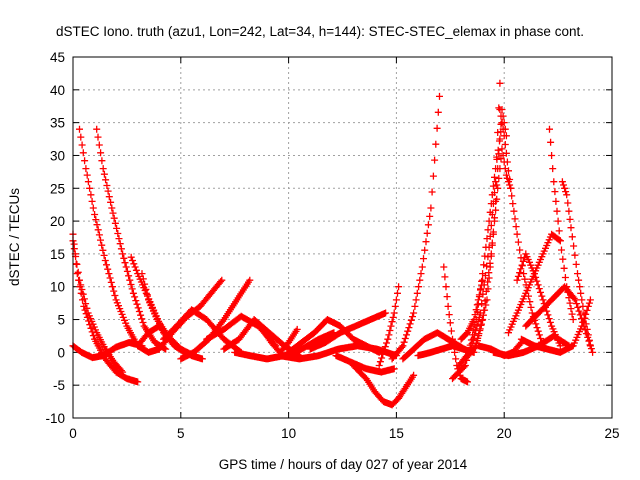 This screenshot has height=480, width=640. Describe the element at coordinates (396, 433) in the screenshot. I see `x-tick-label: 15` at that location.